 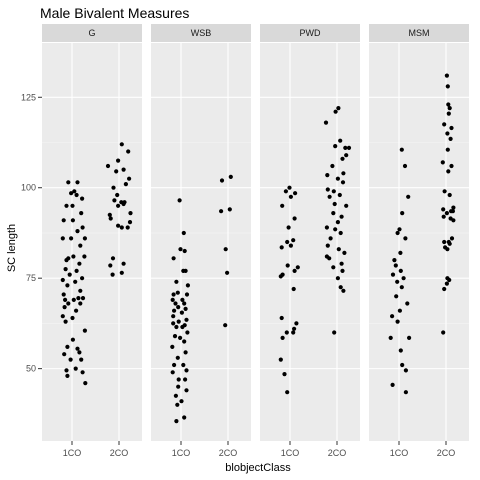 I want to click on y-tick-label: 50, so click(x=31, y=369).